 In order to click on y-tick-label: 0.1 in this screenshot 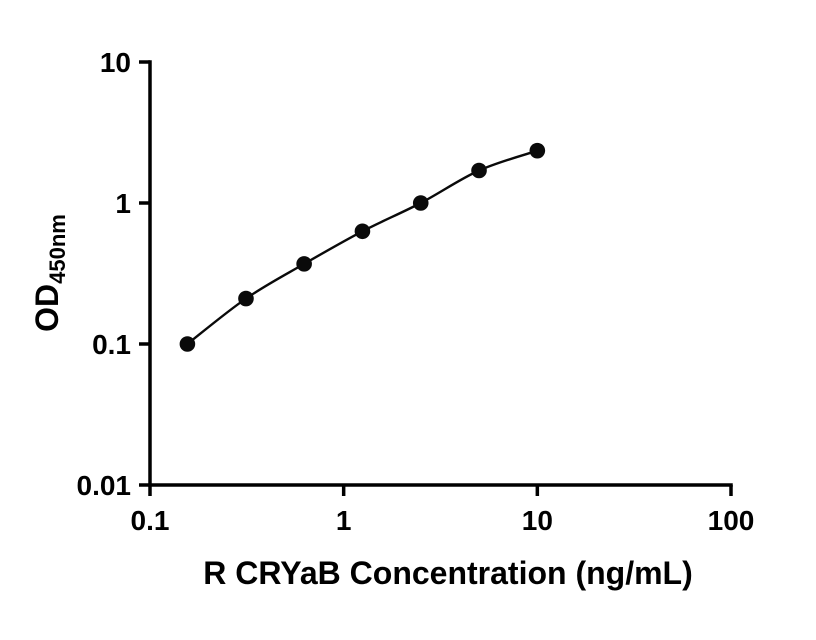, I will do `click(111, 344)`.